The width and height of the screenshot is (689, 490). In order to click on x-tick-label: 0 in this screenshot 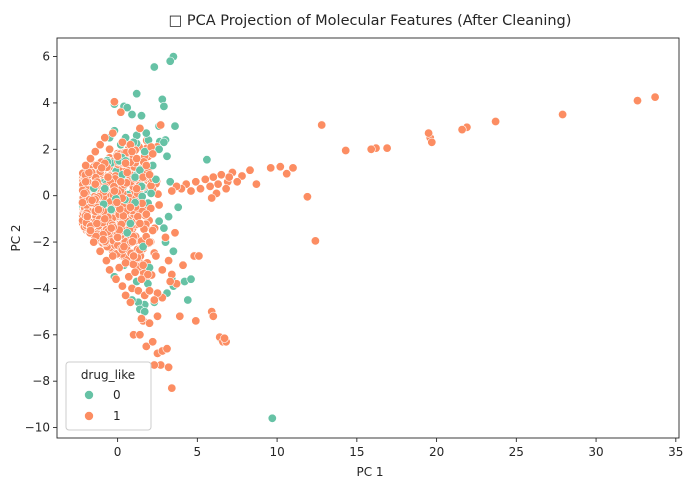, I will do `click(118, 452)`.